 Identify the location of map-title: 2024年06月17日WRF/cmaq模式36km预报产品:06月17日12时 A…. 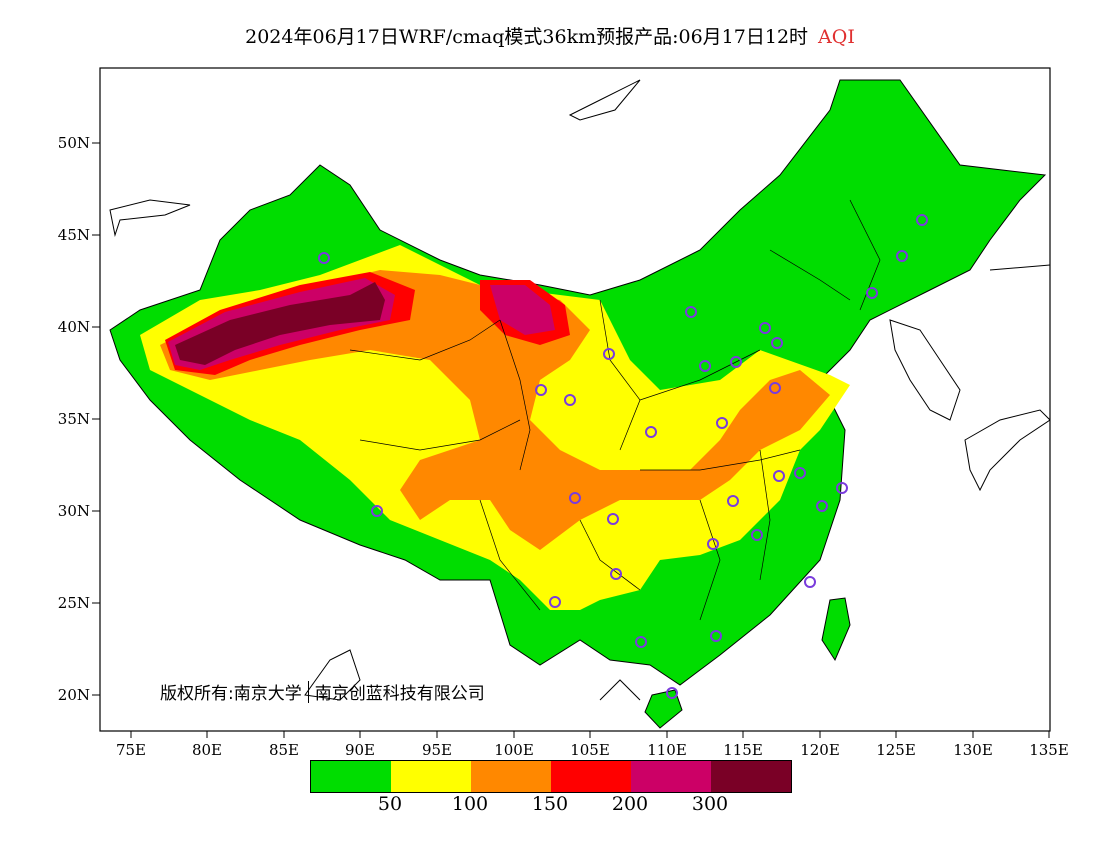
(550, 35).